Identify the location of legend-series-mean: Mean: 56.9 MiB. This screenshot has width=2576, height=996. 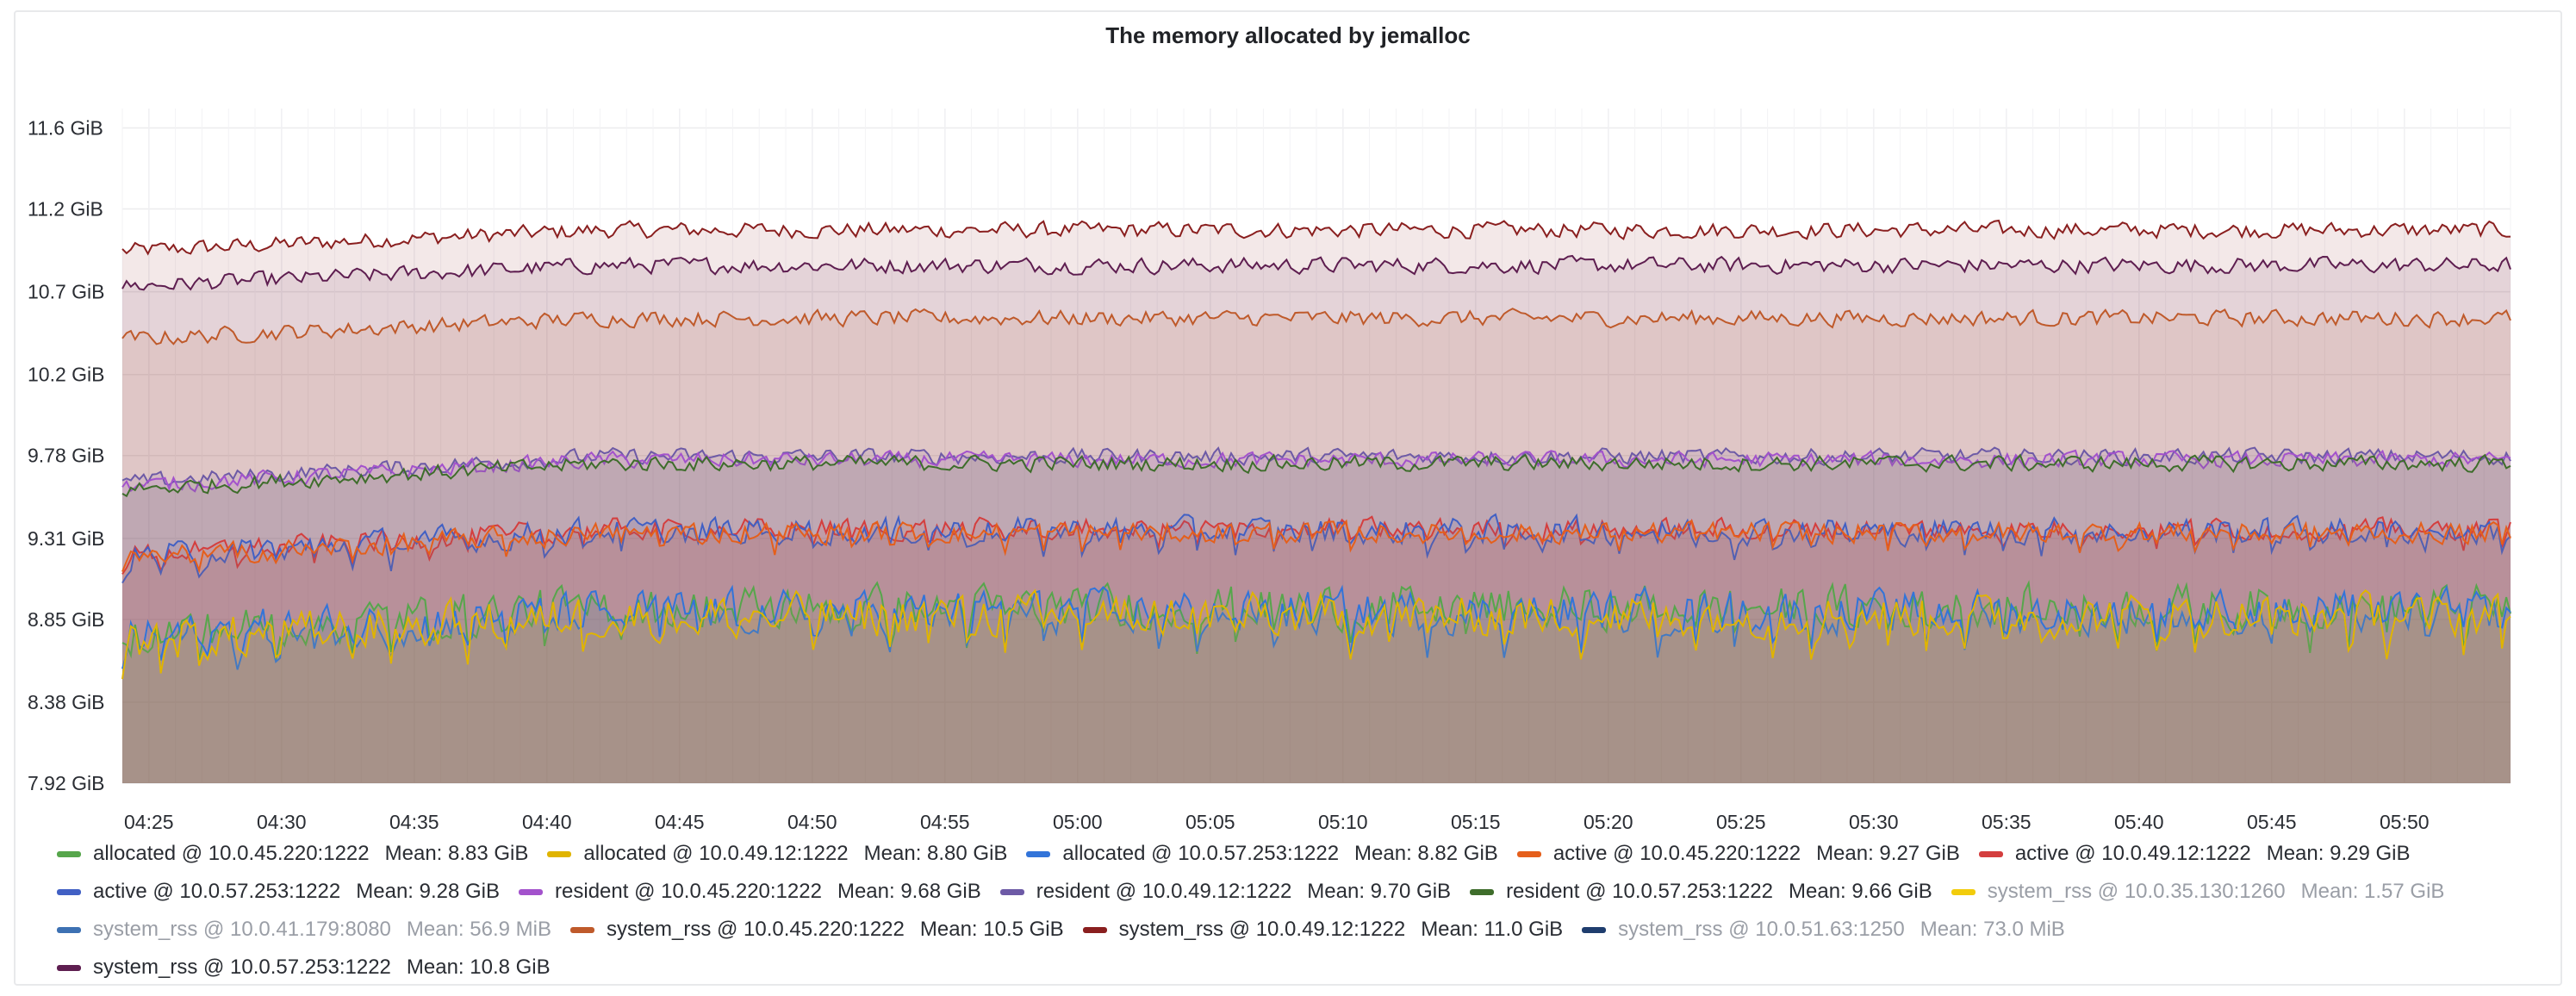
(479, 929).